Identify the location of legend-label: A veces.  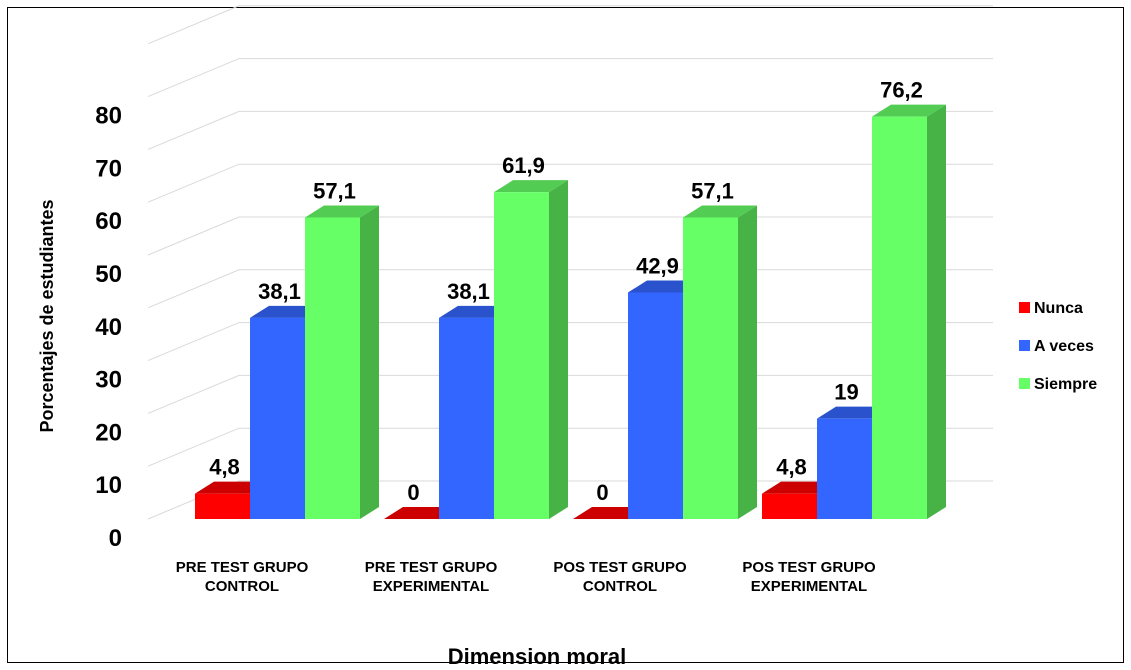
(1064, 346).